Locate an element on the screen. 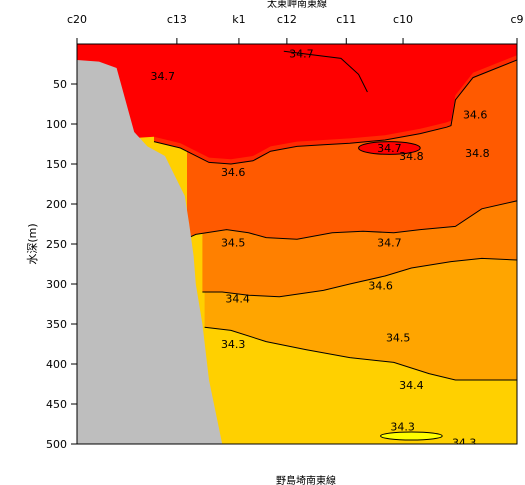 Image resolution: width=525 pixels, height=485 pixels. isoline-34.5 is located at coordinates (351, 220).